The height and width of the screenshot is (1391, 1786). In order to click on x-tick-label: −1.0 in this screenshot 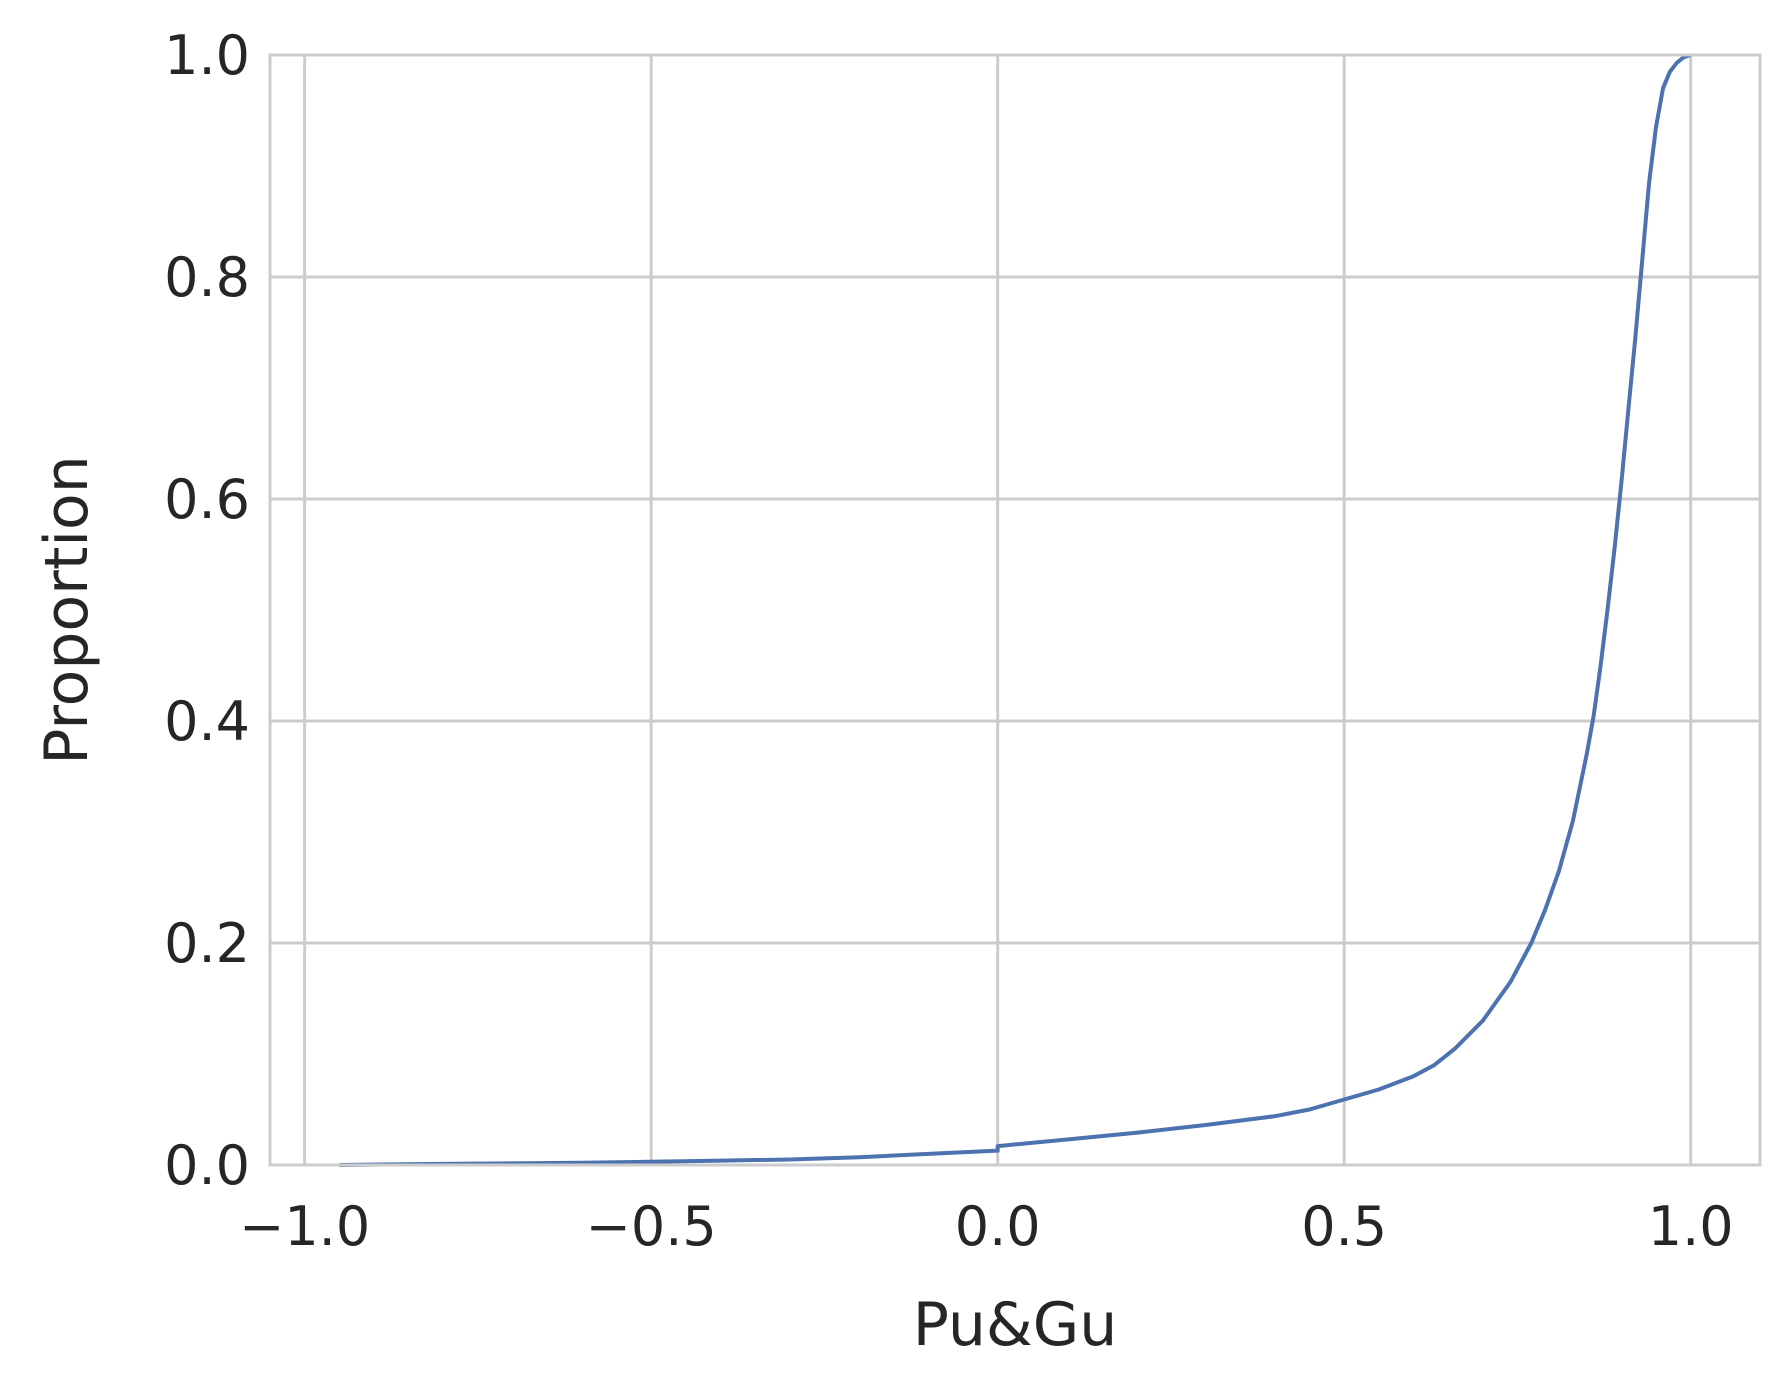, I will do `click(304, 1226)`.